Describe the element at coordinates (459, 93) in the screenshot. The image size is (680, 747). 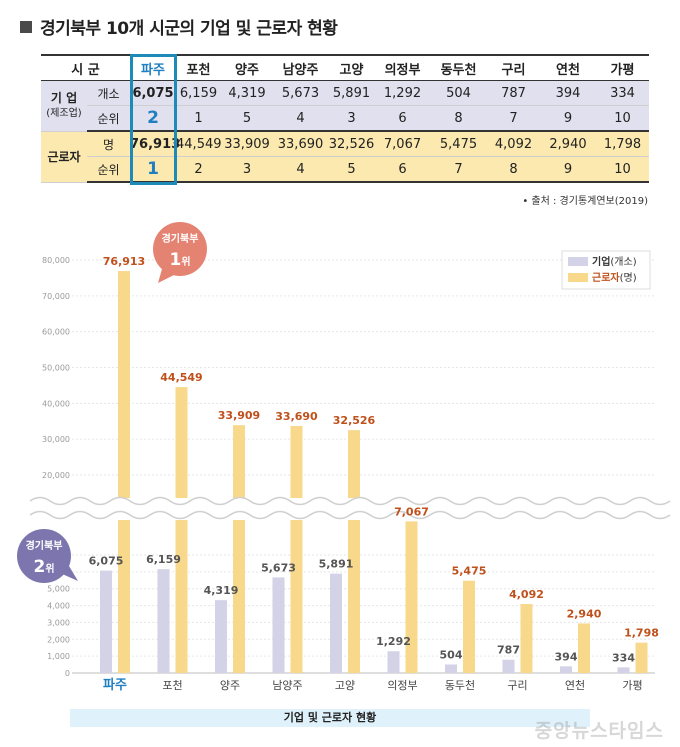
I see `table-cell: 504` at that location.